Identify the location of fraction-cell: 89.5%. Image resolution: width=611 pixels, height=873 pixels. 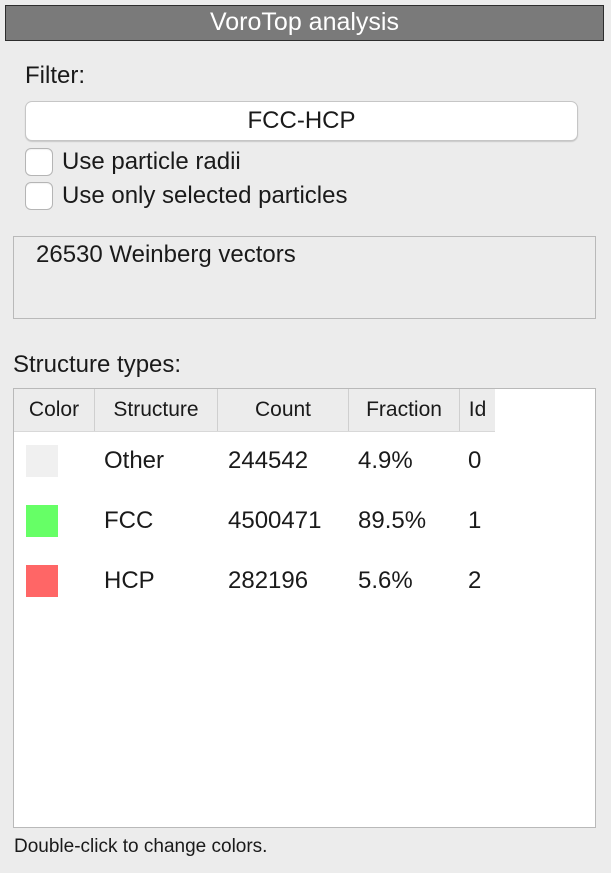
(392, 520).